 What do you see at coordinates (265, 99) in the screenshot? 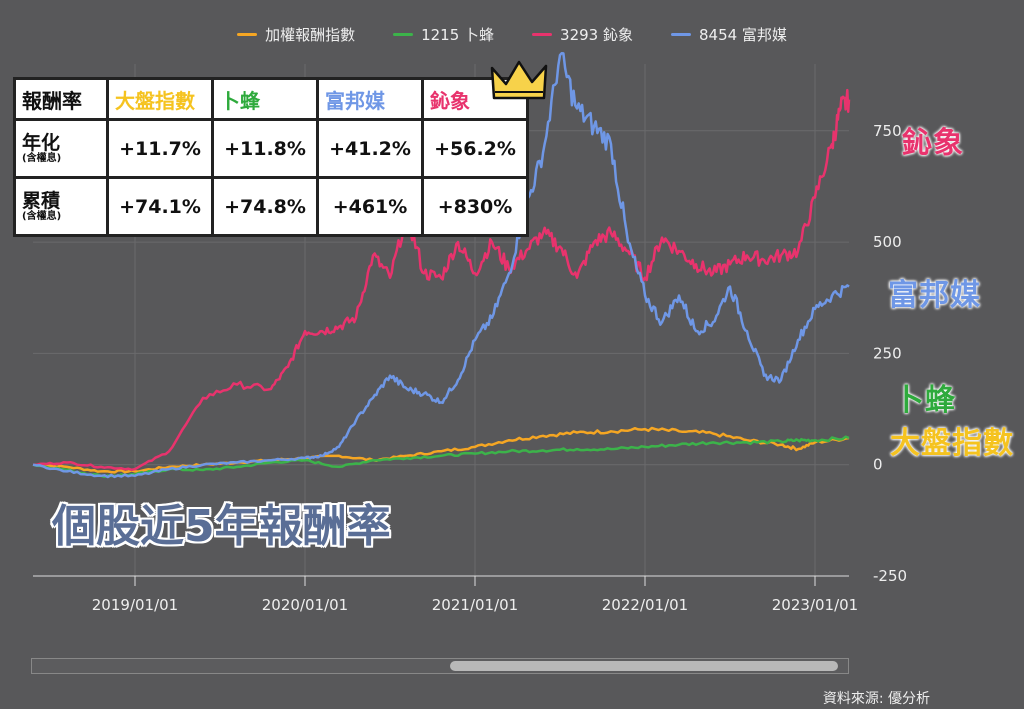
I see `table-header-cell: 卜蜂` at bounding box center [265, 99].